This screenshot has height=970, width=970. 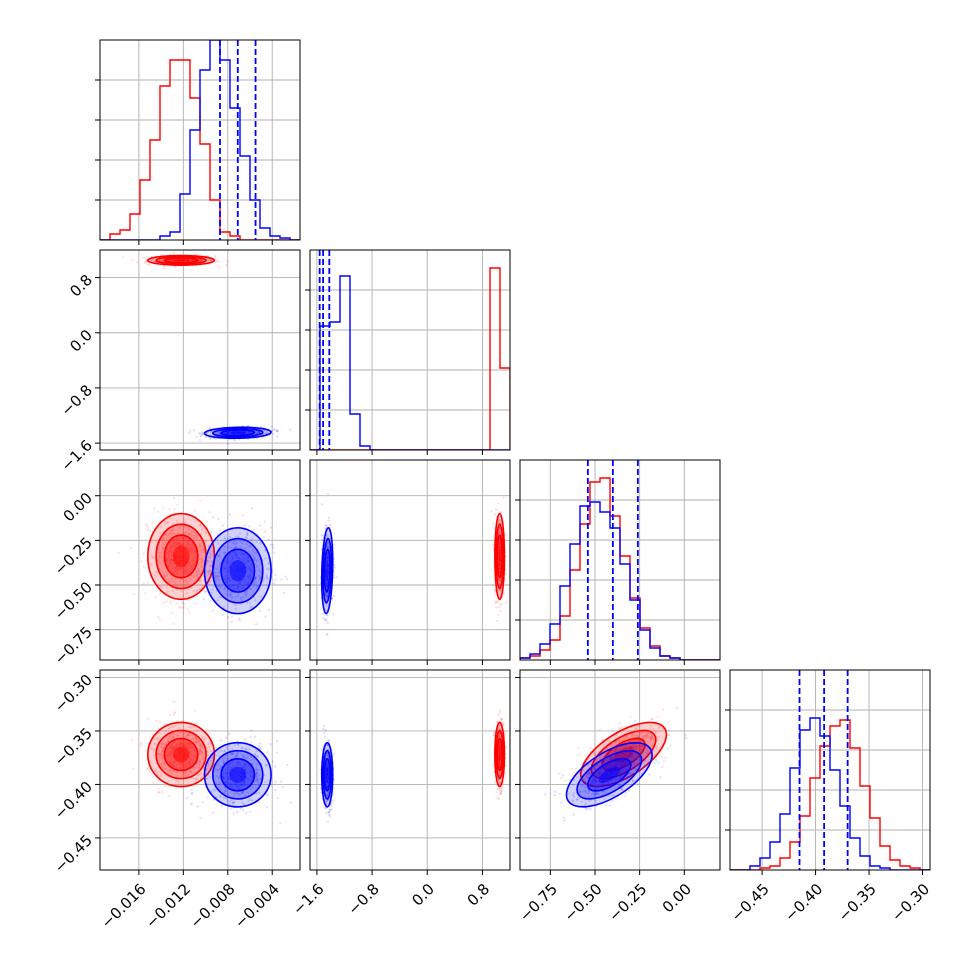 What do you see at coordinates (410, 770) in the screenshot?
I see `panel-content` at bounding box center [410, 770].